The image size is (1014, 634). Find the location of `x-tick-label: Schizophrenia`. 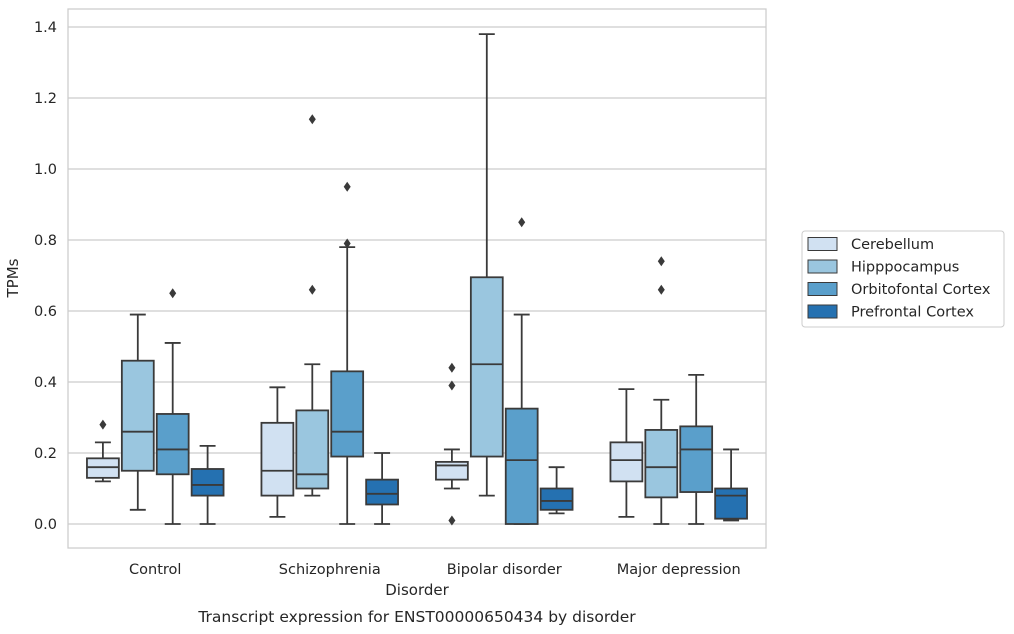

x-tick-label: Schizophrenia is located at coordinates (330, 570).